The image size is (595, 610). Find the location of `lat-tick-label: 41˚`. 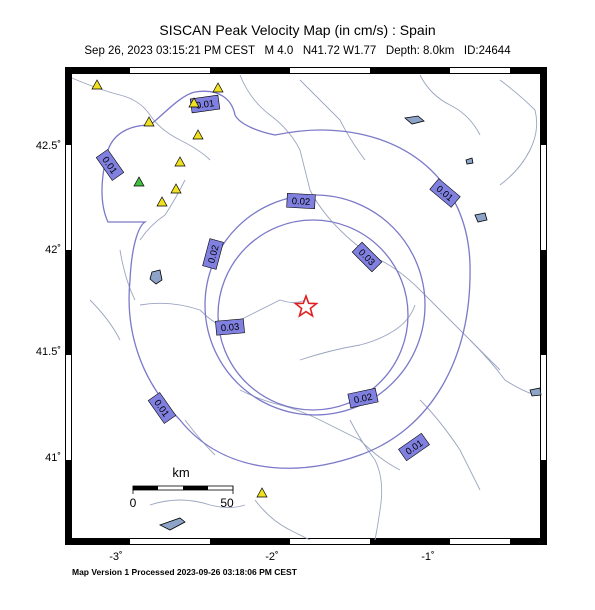

lat-tick-label: 41˚ is located at coordinates (53, 458).